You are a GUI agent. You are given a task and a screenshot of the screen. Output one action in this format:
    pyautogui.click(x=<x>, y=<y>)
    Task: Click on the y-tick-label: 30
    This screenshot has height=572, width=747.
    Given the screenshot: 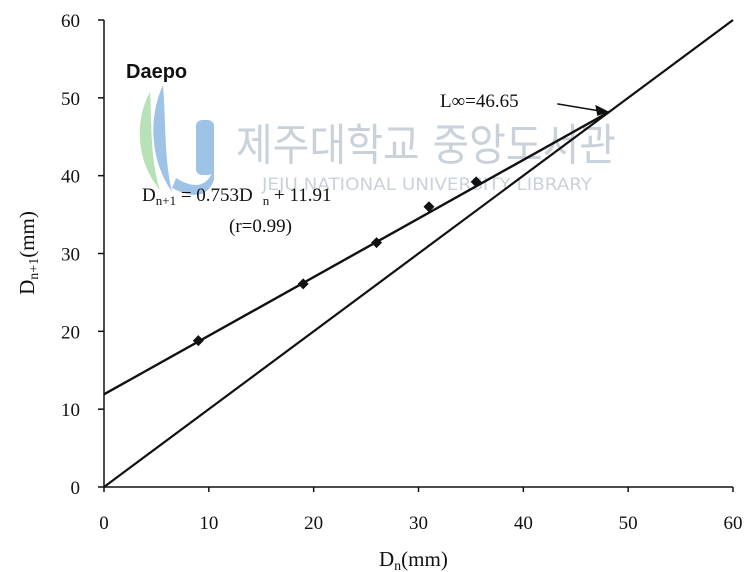 What is the action you would take?
    pyautogui.click(x=70, y=255)
    